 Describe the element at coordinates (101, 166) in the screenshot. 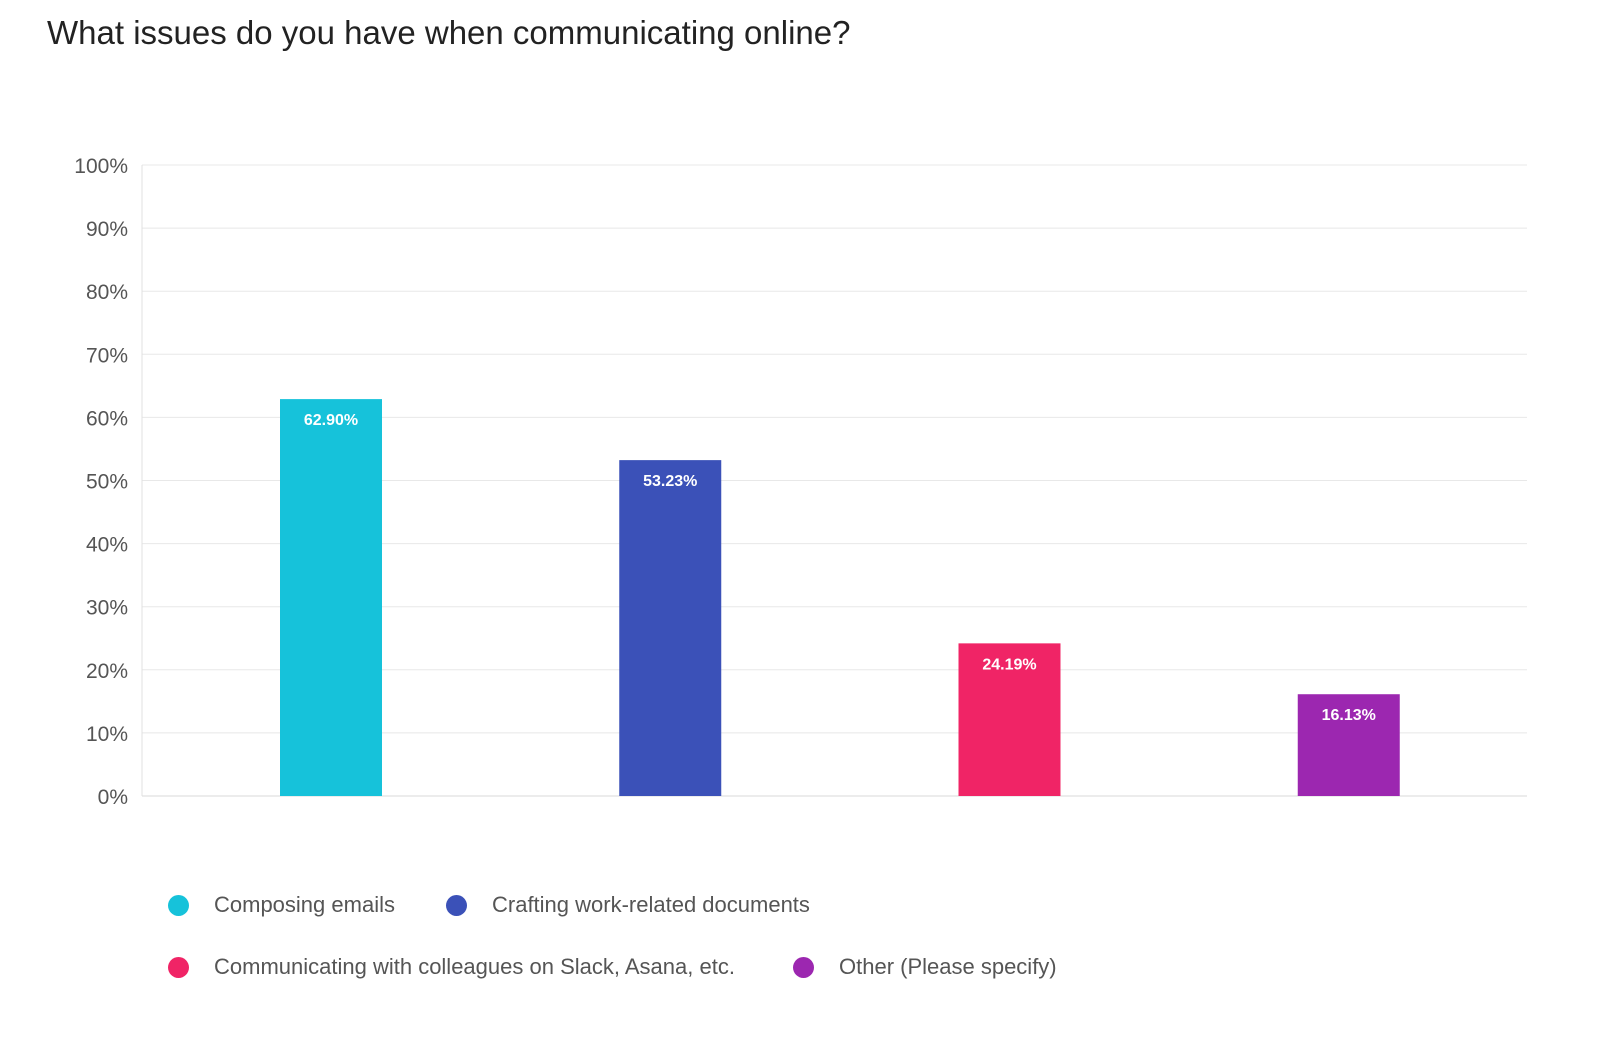

I see `y-tick-label: 100%` at that location.